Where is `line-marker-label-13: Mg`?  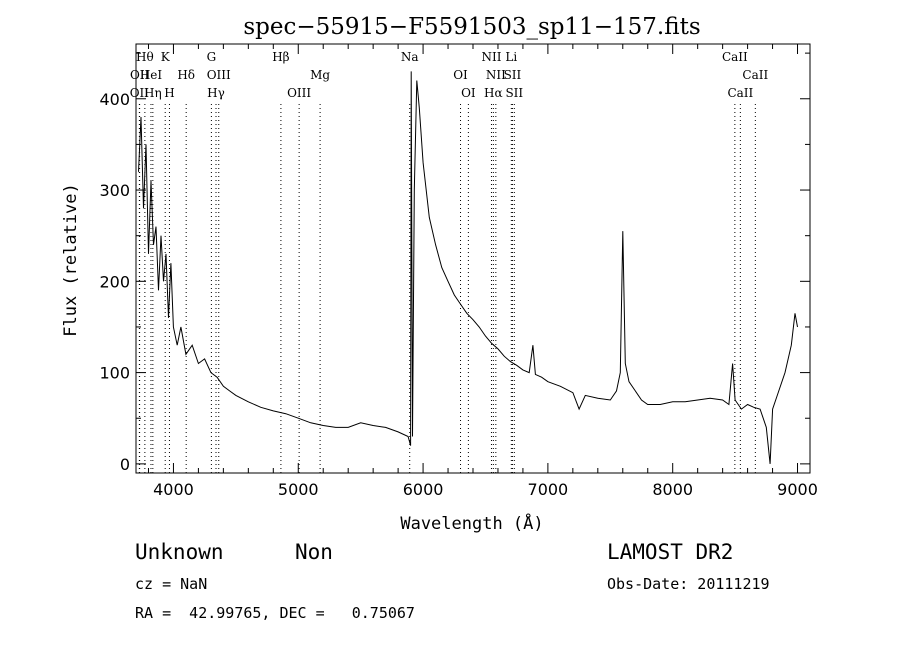 line-marker-label-13: Mg is located at coordinates (320, 75).